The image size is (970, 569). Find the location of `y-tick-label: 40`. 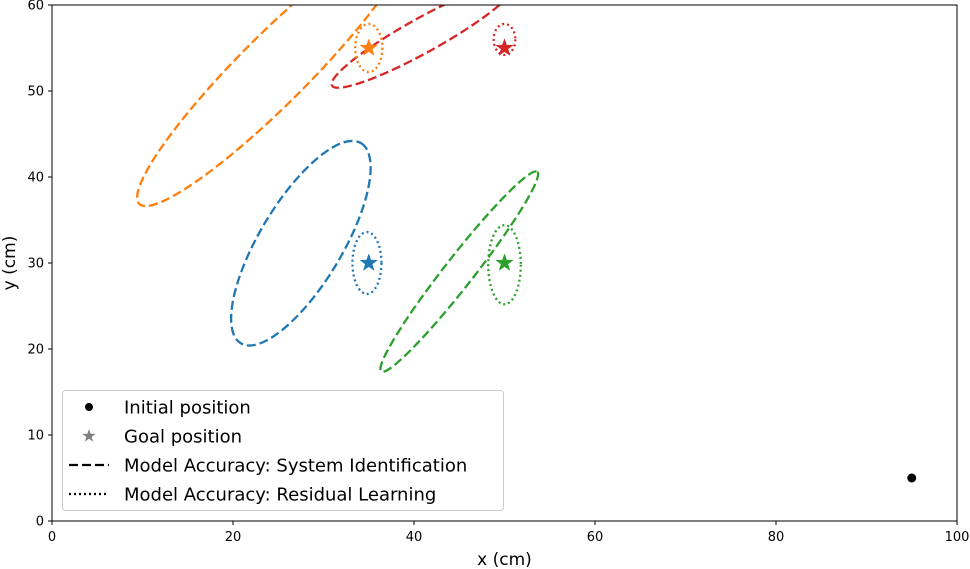

y-tick-label: 40 is located at coordinates (35, 178).